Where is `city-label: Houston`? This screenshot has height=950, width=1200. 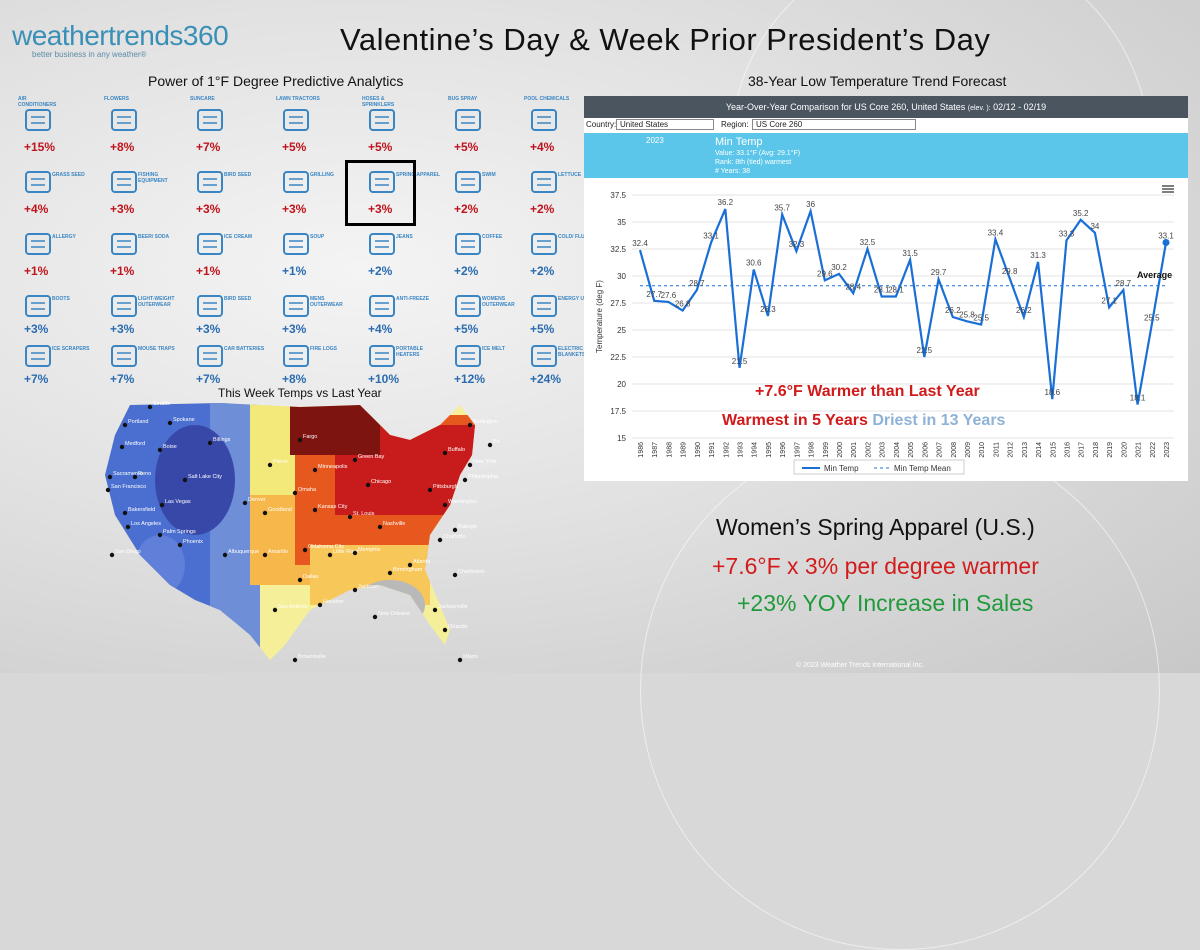
city-label: Houston is located at coordinates (333, 602).